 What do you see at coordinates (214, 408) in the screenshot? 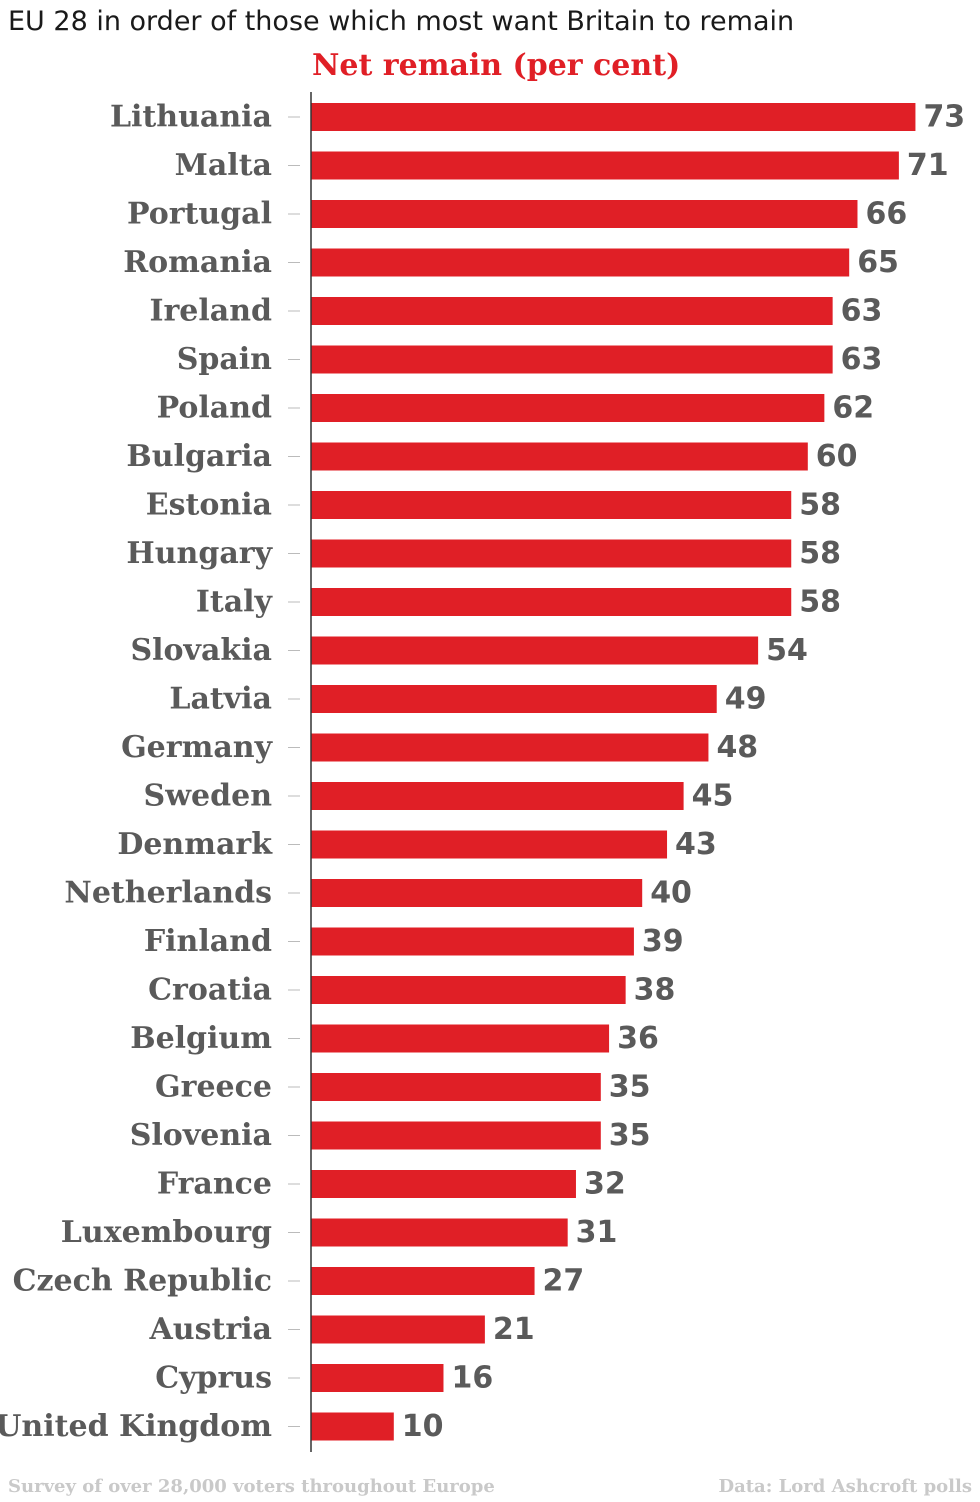
I see `category-label: Poland` at bounding box center [214, 408].